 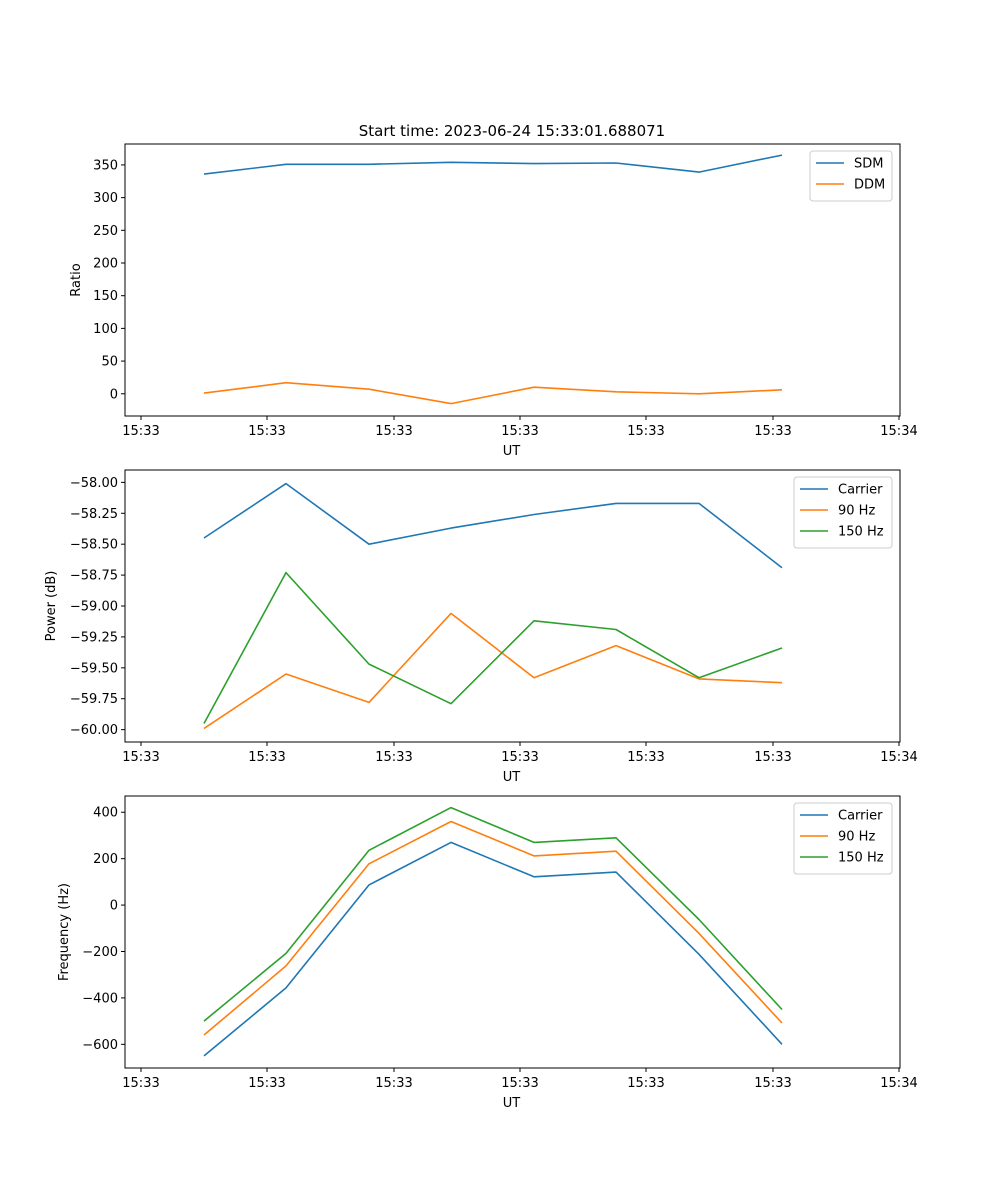 What do you see at coordinates (94, 514) in the screenshot?
I see `y-tick-label: −58.25` at bounding box center [94, 514].